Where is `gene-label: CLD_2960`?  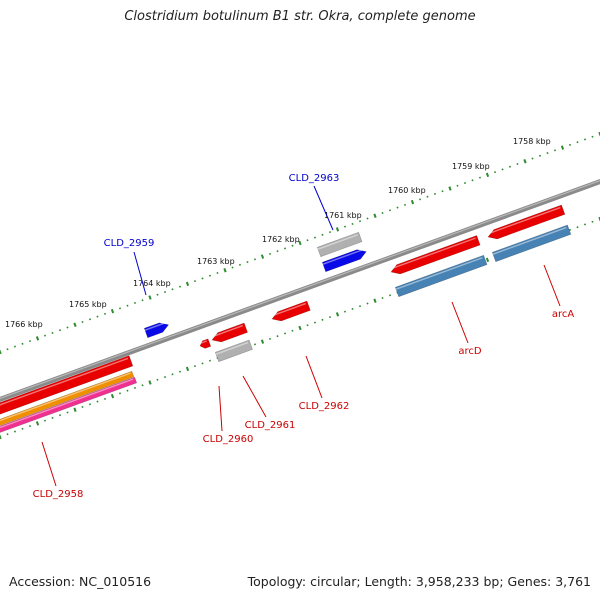 gene-label: CLD_2960 is located at coordinates (228, 439).